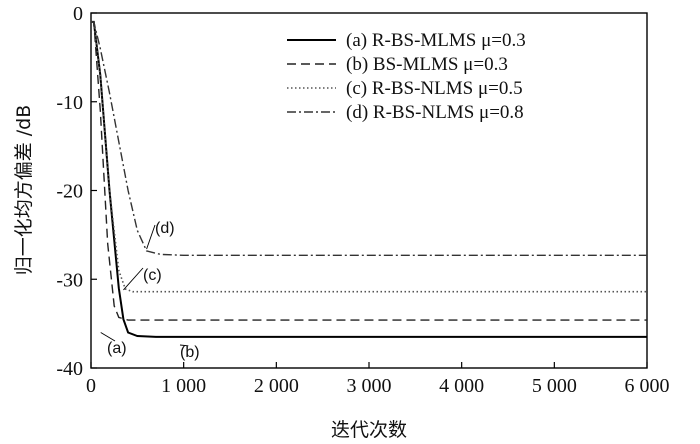 The height and width of the screenshot is (444, 700). Describe the element at coordinates (647, 386) in the screenshot. I see `x-tick-label: 6 000` at that location.